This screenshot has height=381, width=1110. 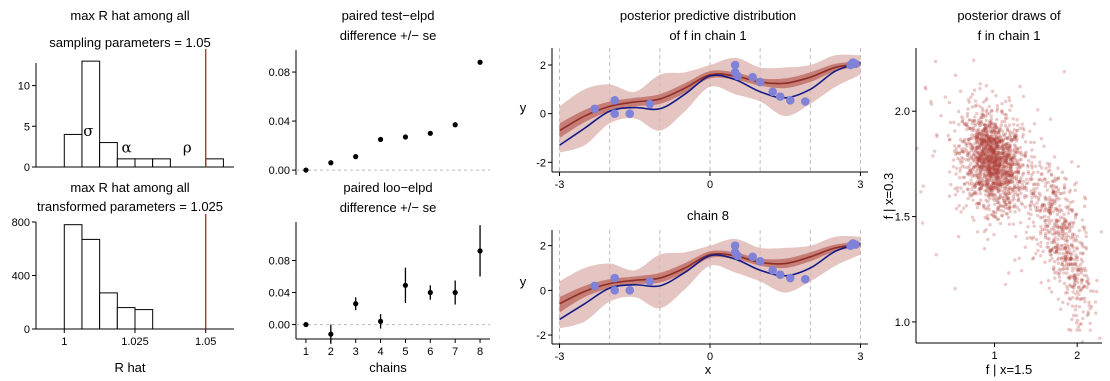 What do you see at coordinates (130, 42) in the screenshot?
I see `rhat-sampling-title-2: sampling parameters = 1.05` at bounding box center [130, 42].